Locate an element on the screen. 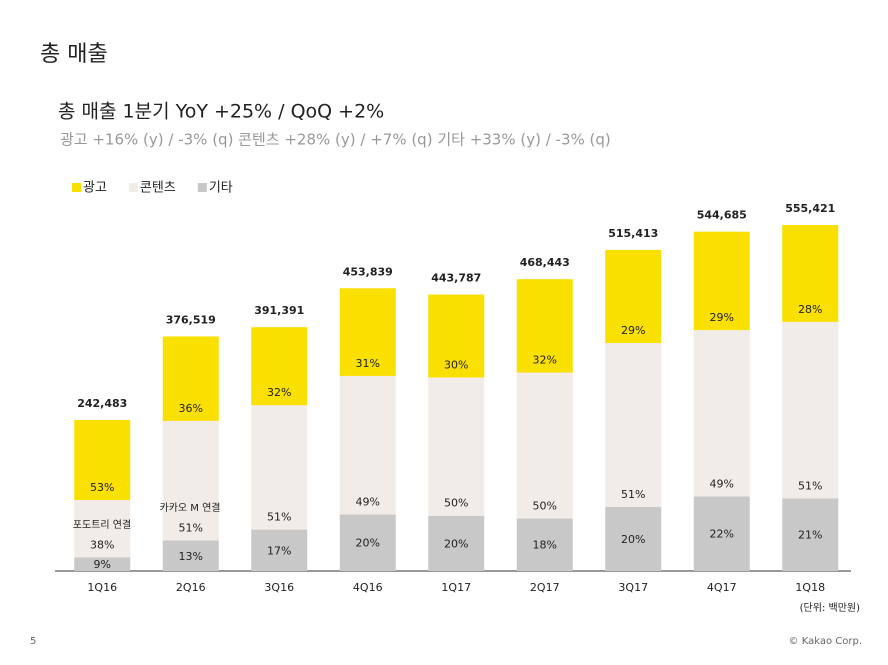 The width and height of the screenshot is (888, 665). segment-label: 22% is located at coordinates (722, 534).